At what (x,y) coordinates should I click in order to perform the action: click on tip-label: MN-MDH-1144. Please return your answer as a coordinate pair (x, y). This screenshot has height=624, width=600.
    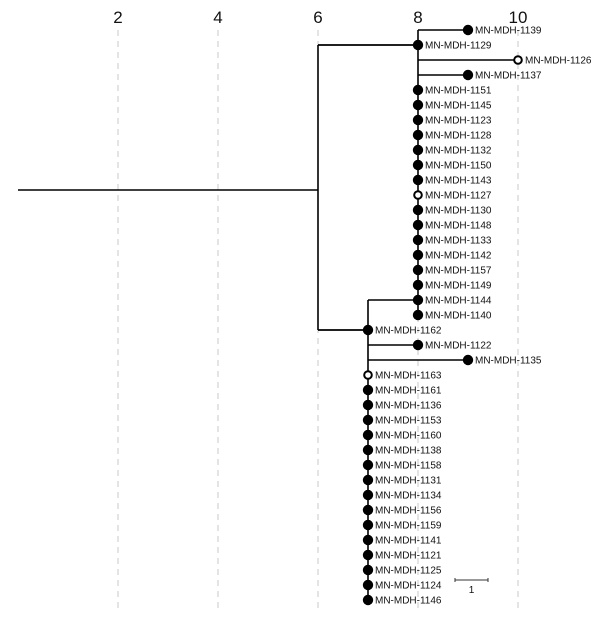
    Looking at the image, I should click on (458, 301).